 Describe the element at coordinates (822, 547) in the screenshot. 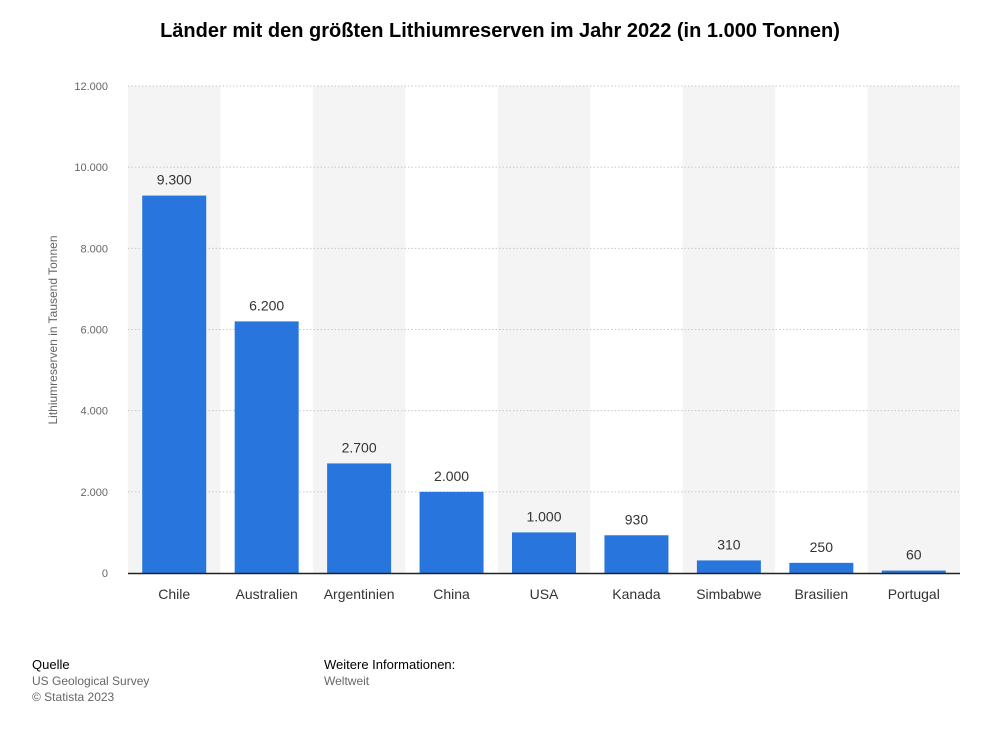

I see `value-label: 250` at that location.